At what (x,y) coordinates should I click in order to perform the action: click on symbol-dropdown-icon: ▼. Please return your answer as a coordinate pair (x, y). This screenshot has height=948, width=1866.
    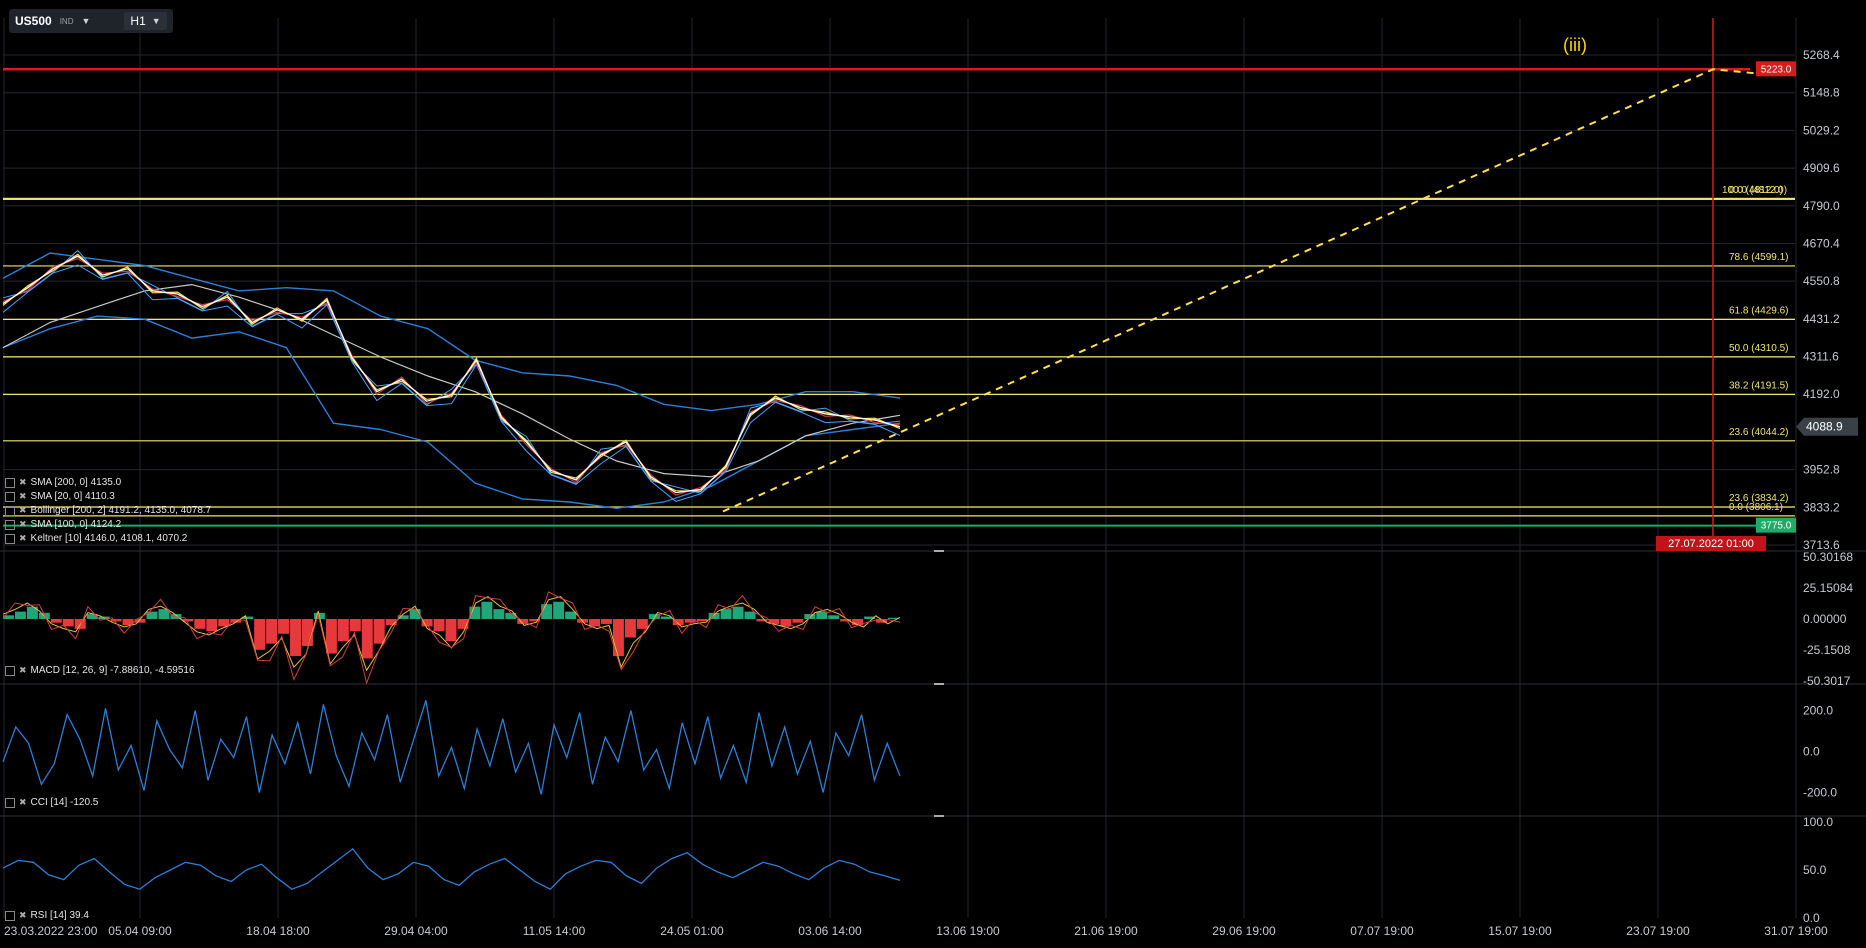
    Looking at the image, I should click on (86, 21).